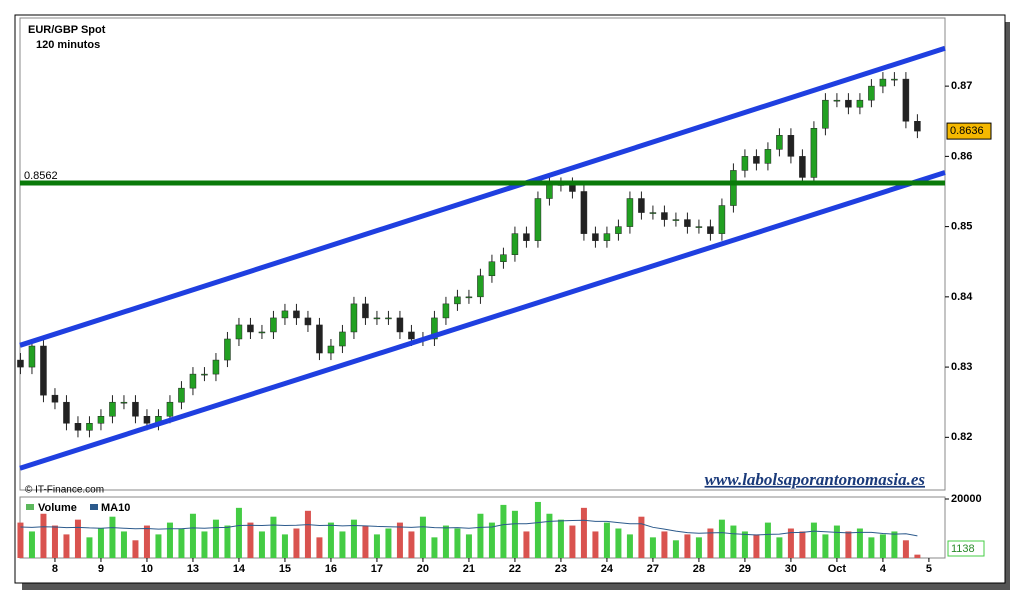 The image size is (1020, 600). Describe the element at coordinates (469, 528) in the screenshot. I see `ma10-line` at that location.